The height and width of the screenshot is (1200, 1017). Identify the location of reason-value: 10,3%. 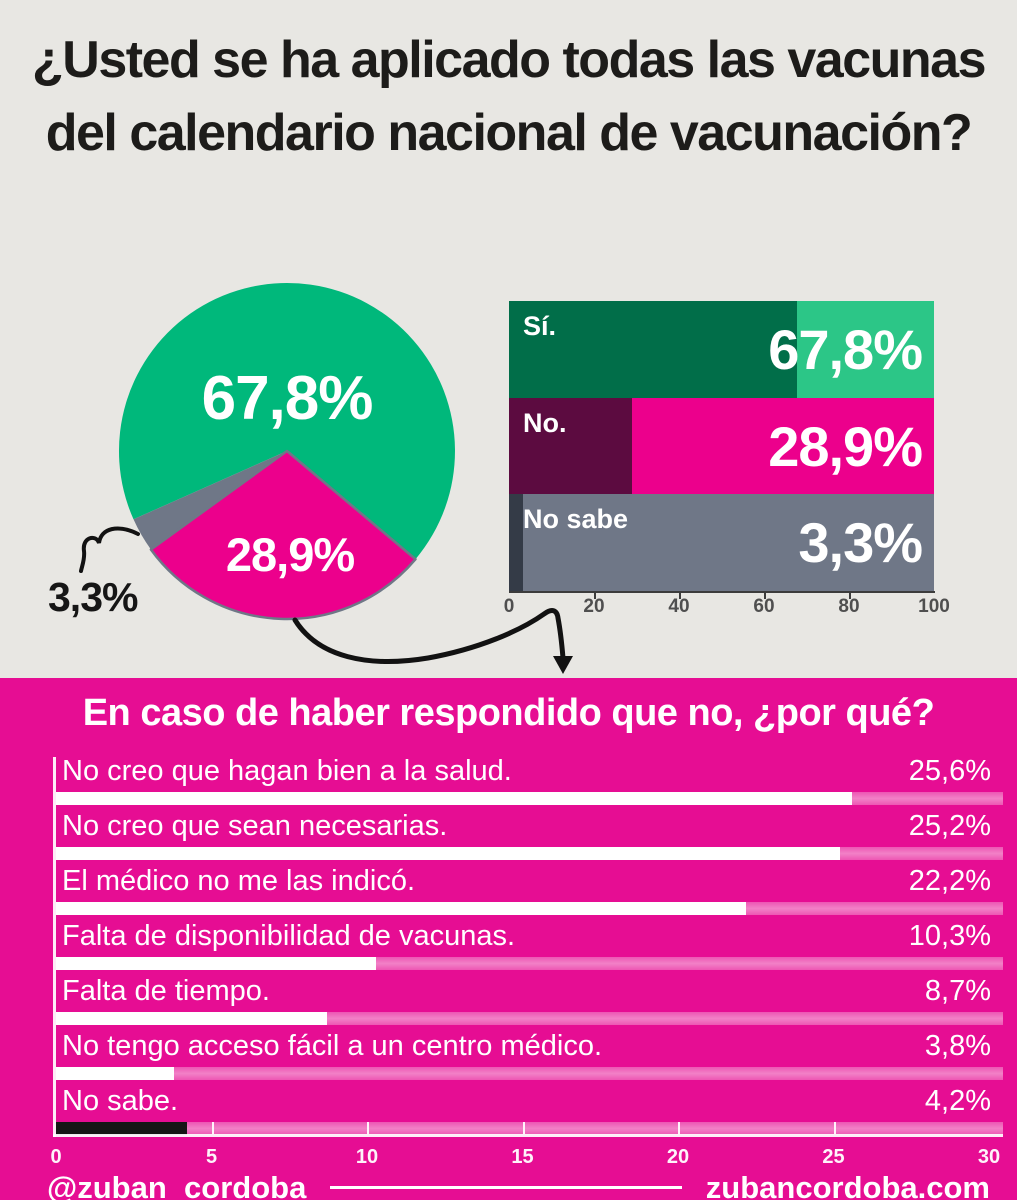
(949, 936).